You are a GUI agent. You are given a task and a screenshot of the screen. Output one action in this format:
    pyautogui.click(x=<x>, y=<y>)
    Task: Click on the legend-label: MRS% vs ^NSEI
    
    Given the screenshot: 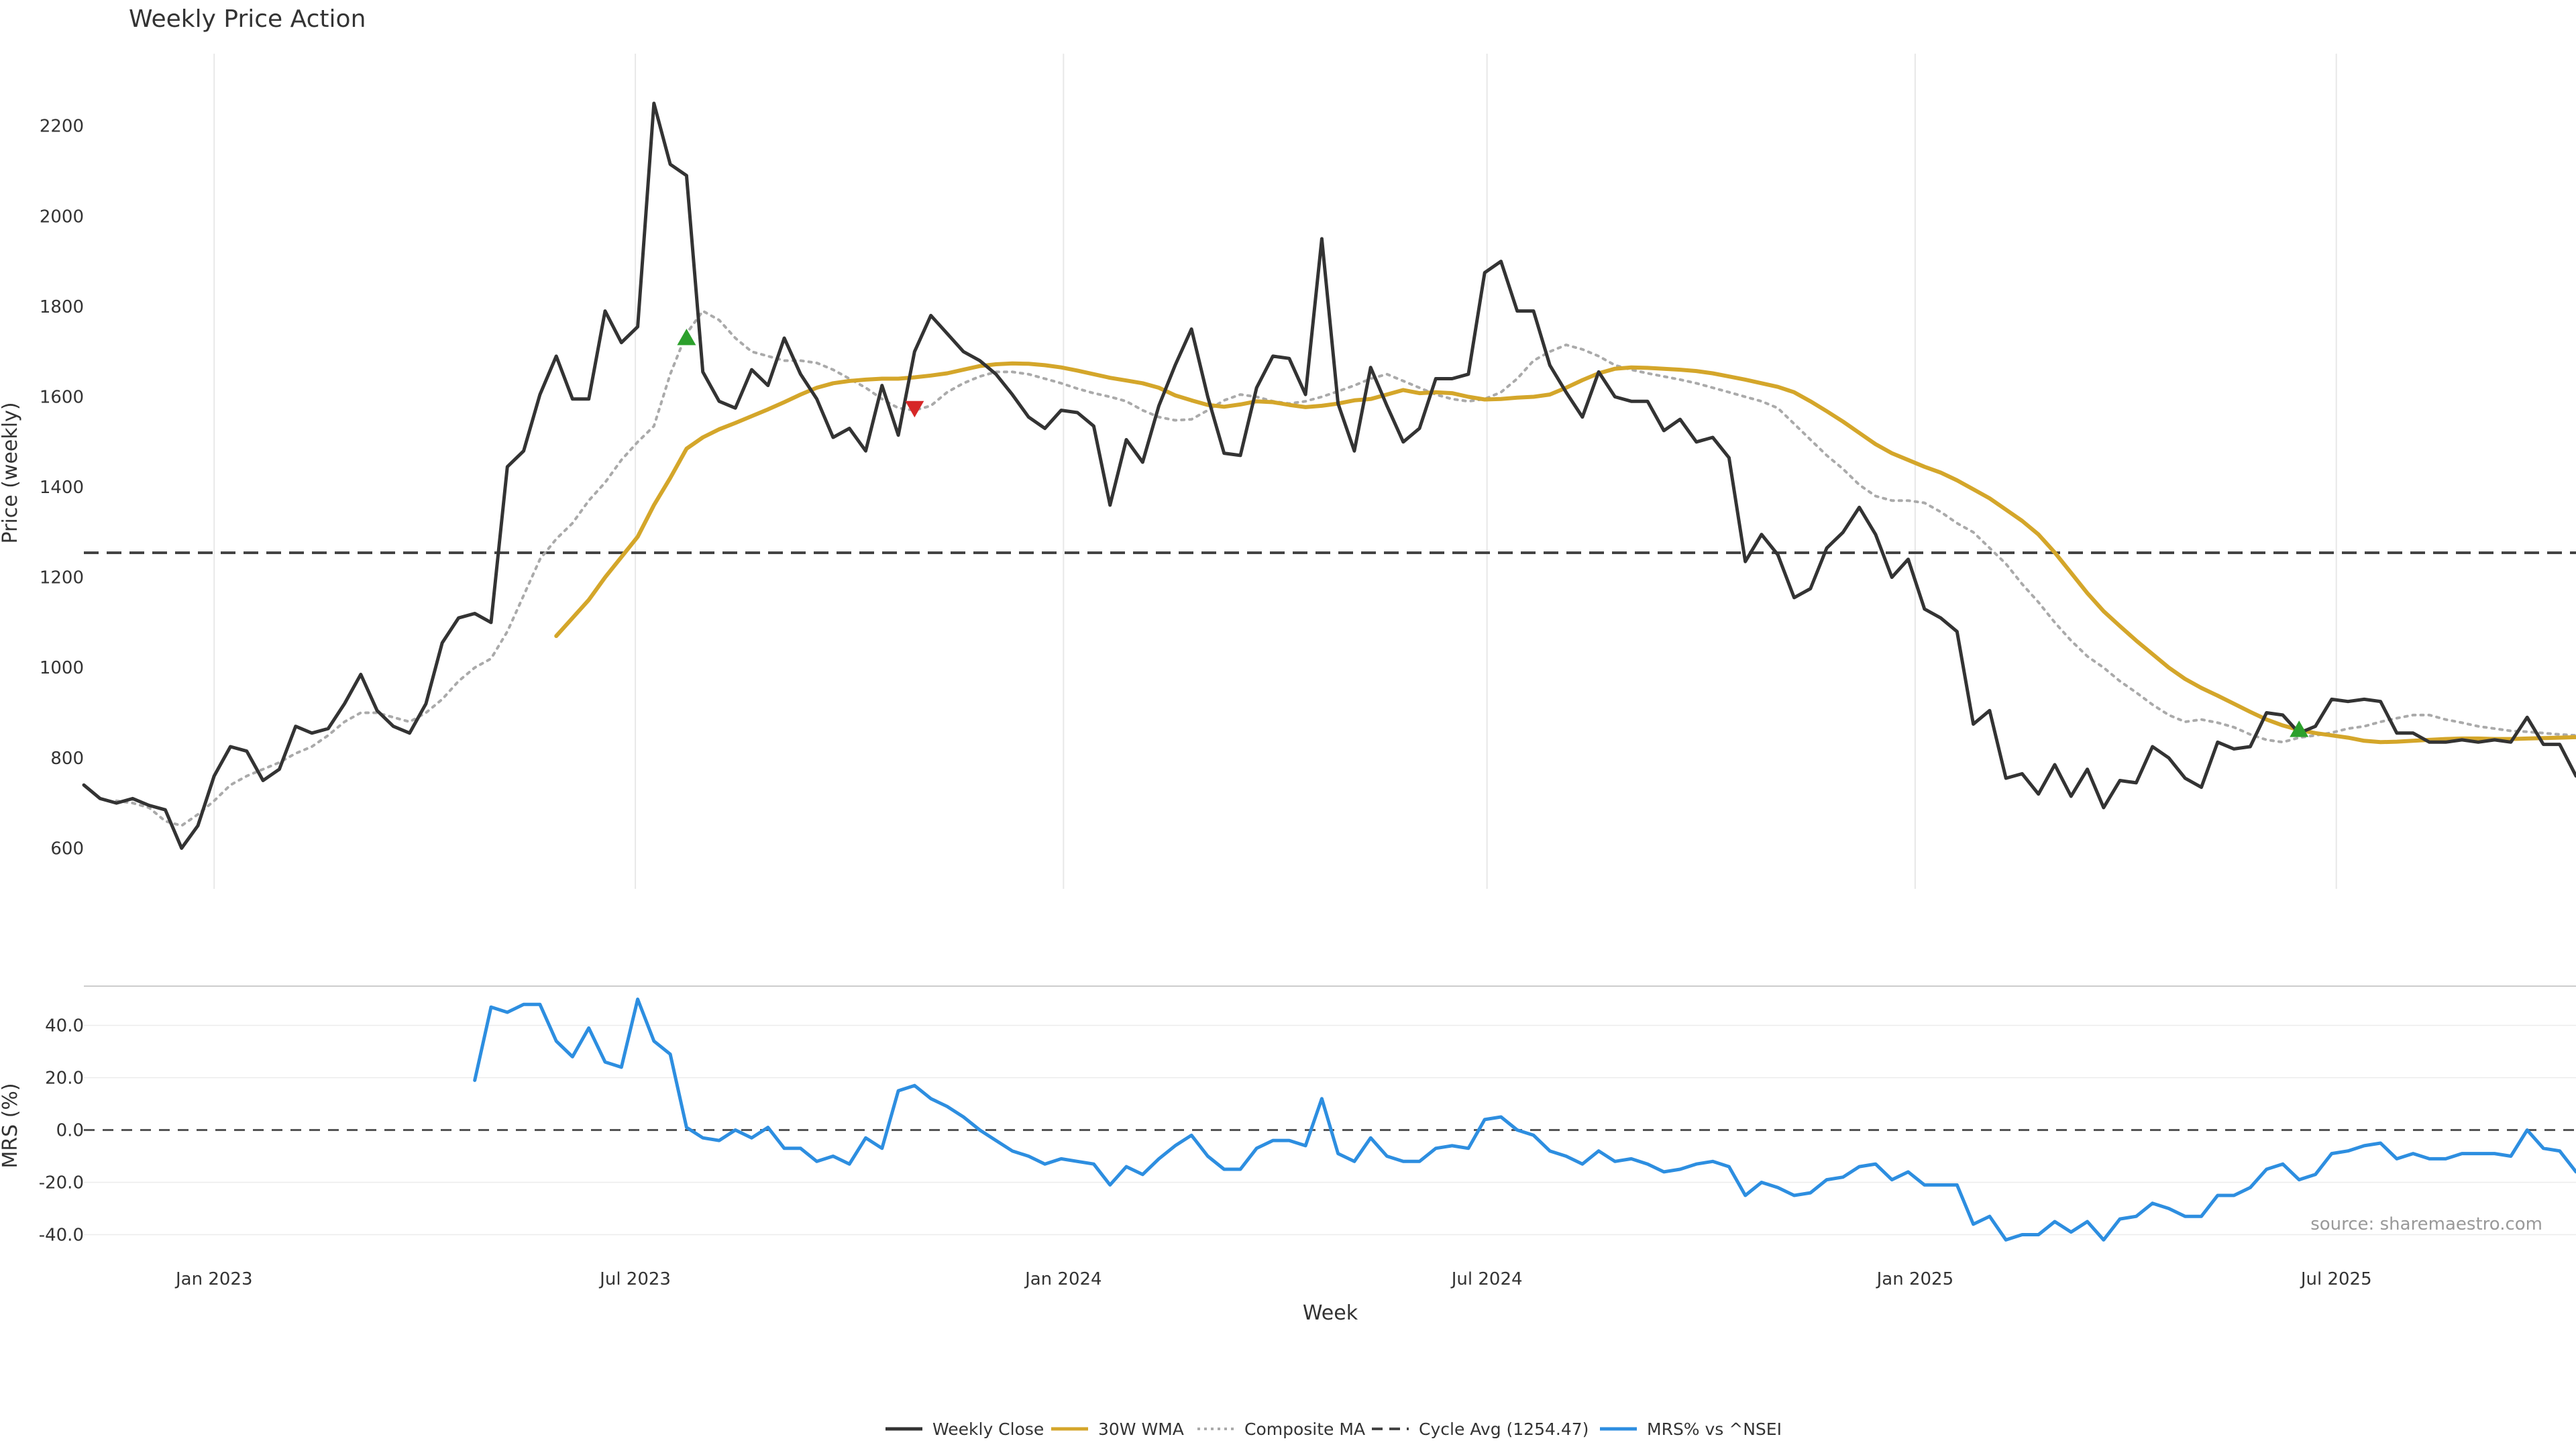 What is the action you would take?
    pyautogui.click(x=1714, y=1429)
    